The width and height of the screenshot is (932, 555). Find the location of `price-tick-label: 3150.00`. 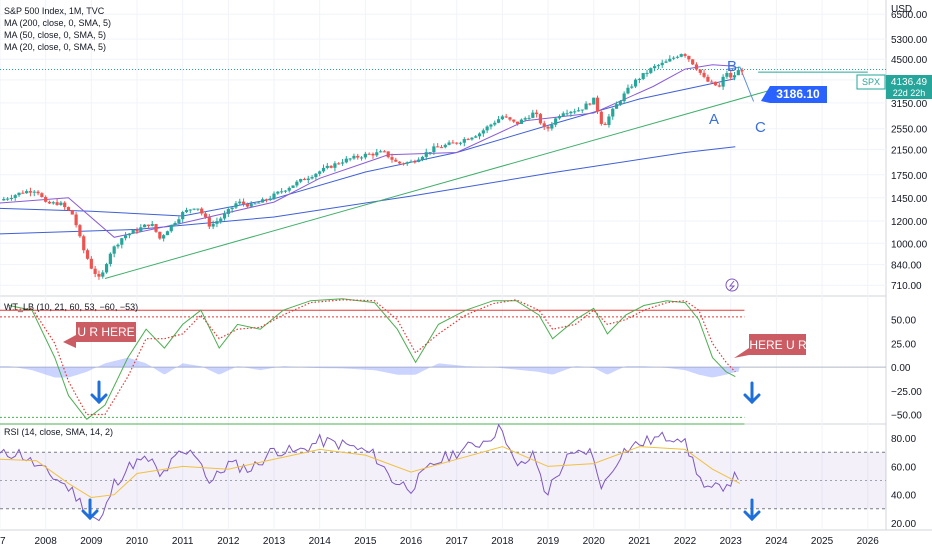

price-tick-label: 3150.00 is located at coordinates (909, 104).